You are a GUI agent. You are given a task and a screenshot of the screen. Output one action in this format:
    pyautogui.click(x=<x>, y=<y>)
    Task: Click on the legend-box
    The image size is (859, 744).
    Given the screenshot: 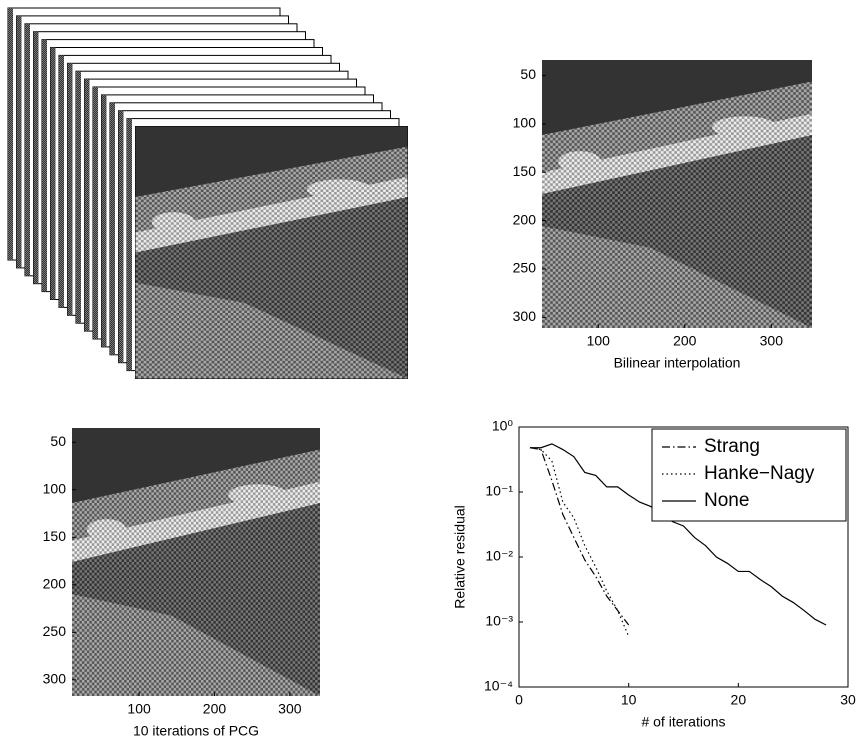 What is the action you would take?
    pyautogui.click(x=749, y=475)
    